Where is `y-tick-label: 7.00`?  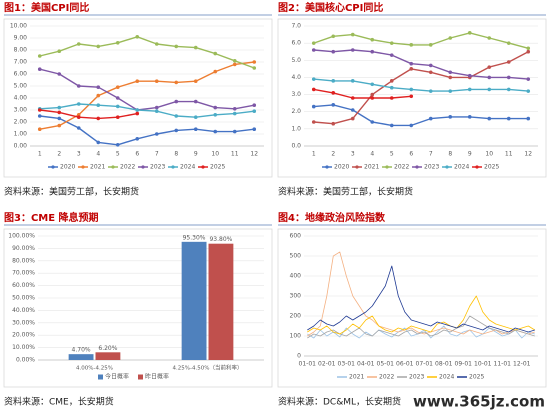
y-tick-label: 7.00 is located at coordinates (21, 62).